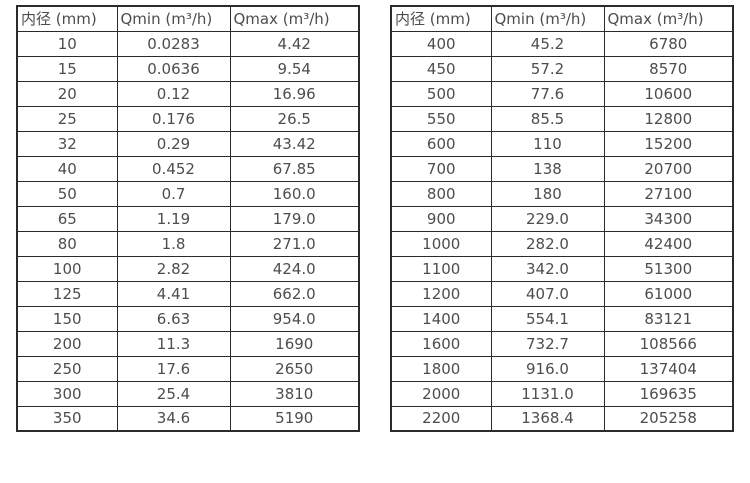 This screenshot has width=750, height=483. Describe the element at coordinates (441, 293) in the screenshot. I see `cell-diameter: 1200` at that location.